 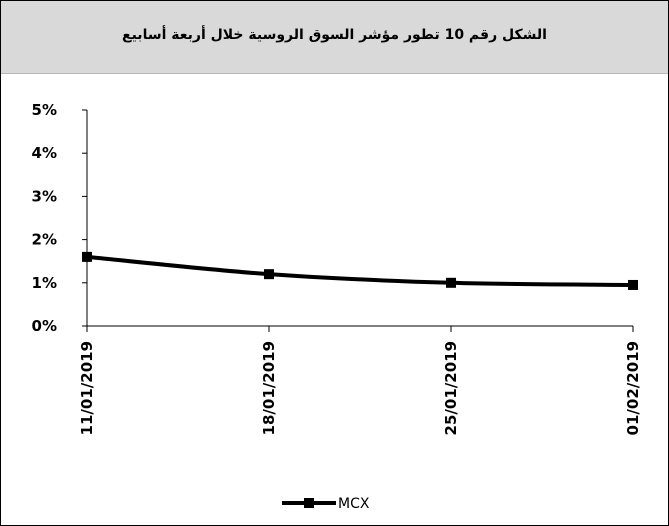 I want to click on series-line-mcx, so click(x=360, y=270).